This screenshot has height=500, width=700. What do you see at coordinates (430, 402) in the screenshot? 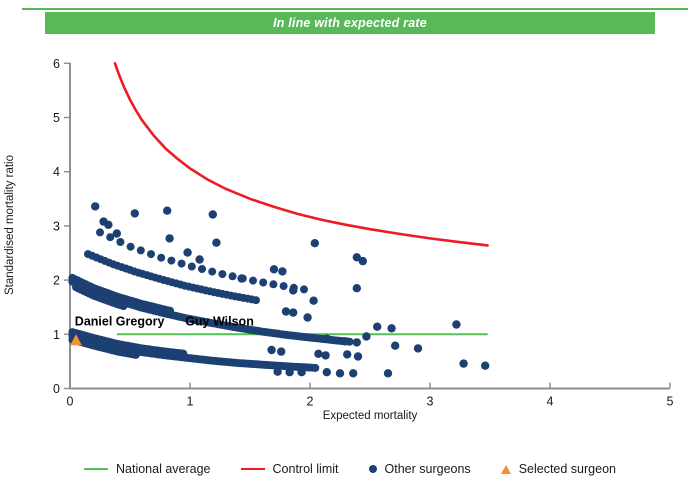
I see `x-tick-label: 3` at bounding box center [430, 402].